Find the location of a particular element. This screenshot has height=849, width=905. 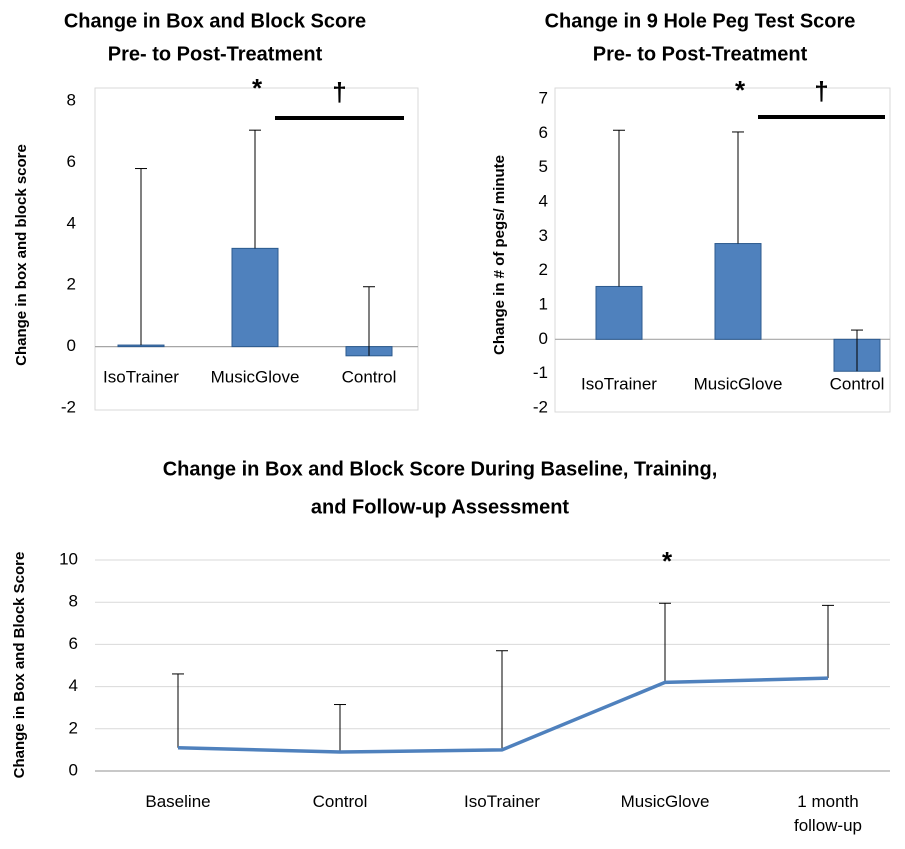

x-tick-label-box: 1 month follow-up is located at coordinates (828, 813).